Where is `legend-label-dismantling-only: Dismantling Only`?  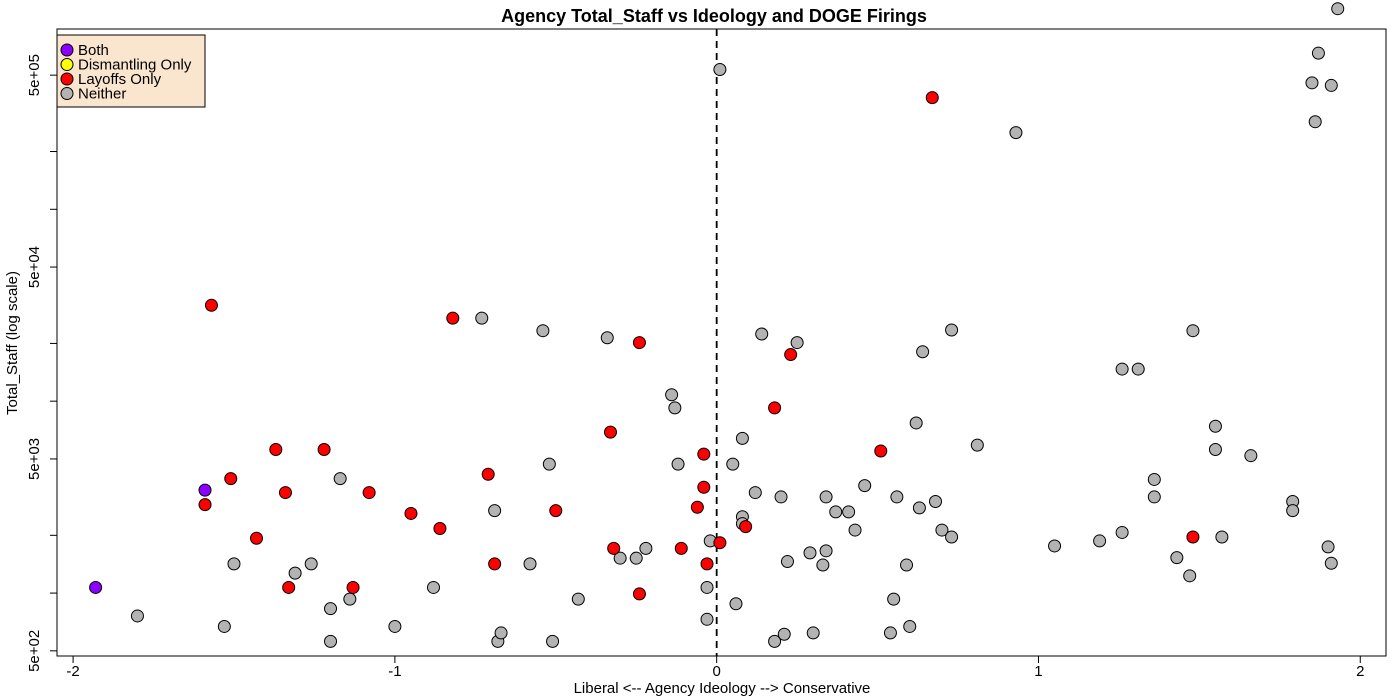 legend-label-dismantling-only: Dismantling Only is located at coordinates (135, 65).